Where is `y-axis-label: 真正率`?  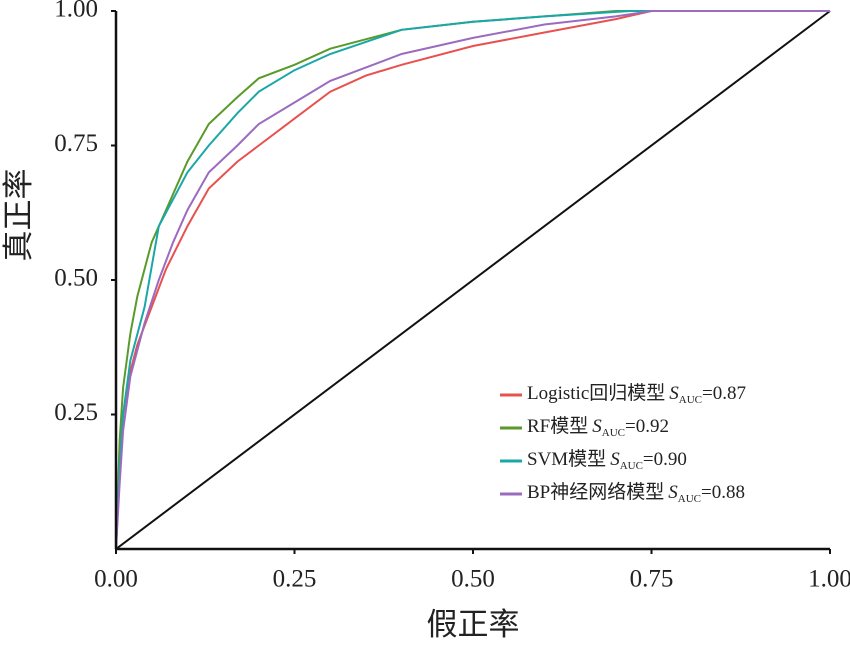 y-axis-label: 真正率 is located at coordinates (18, 215).